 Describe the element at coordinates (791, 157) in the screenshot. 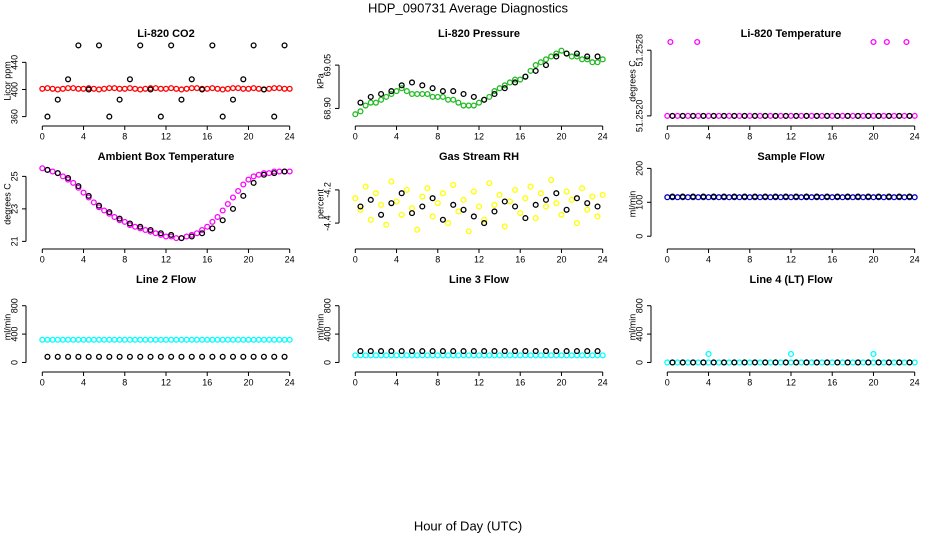

I see `panel-title: Sample Flow` at that location.